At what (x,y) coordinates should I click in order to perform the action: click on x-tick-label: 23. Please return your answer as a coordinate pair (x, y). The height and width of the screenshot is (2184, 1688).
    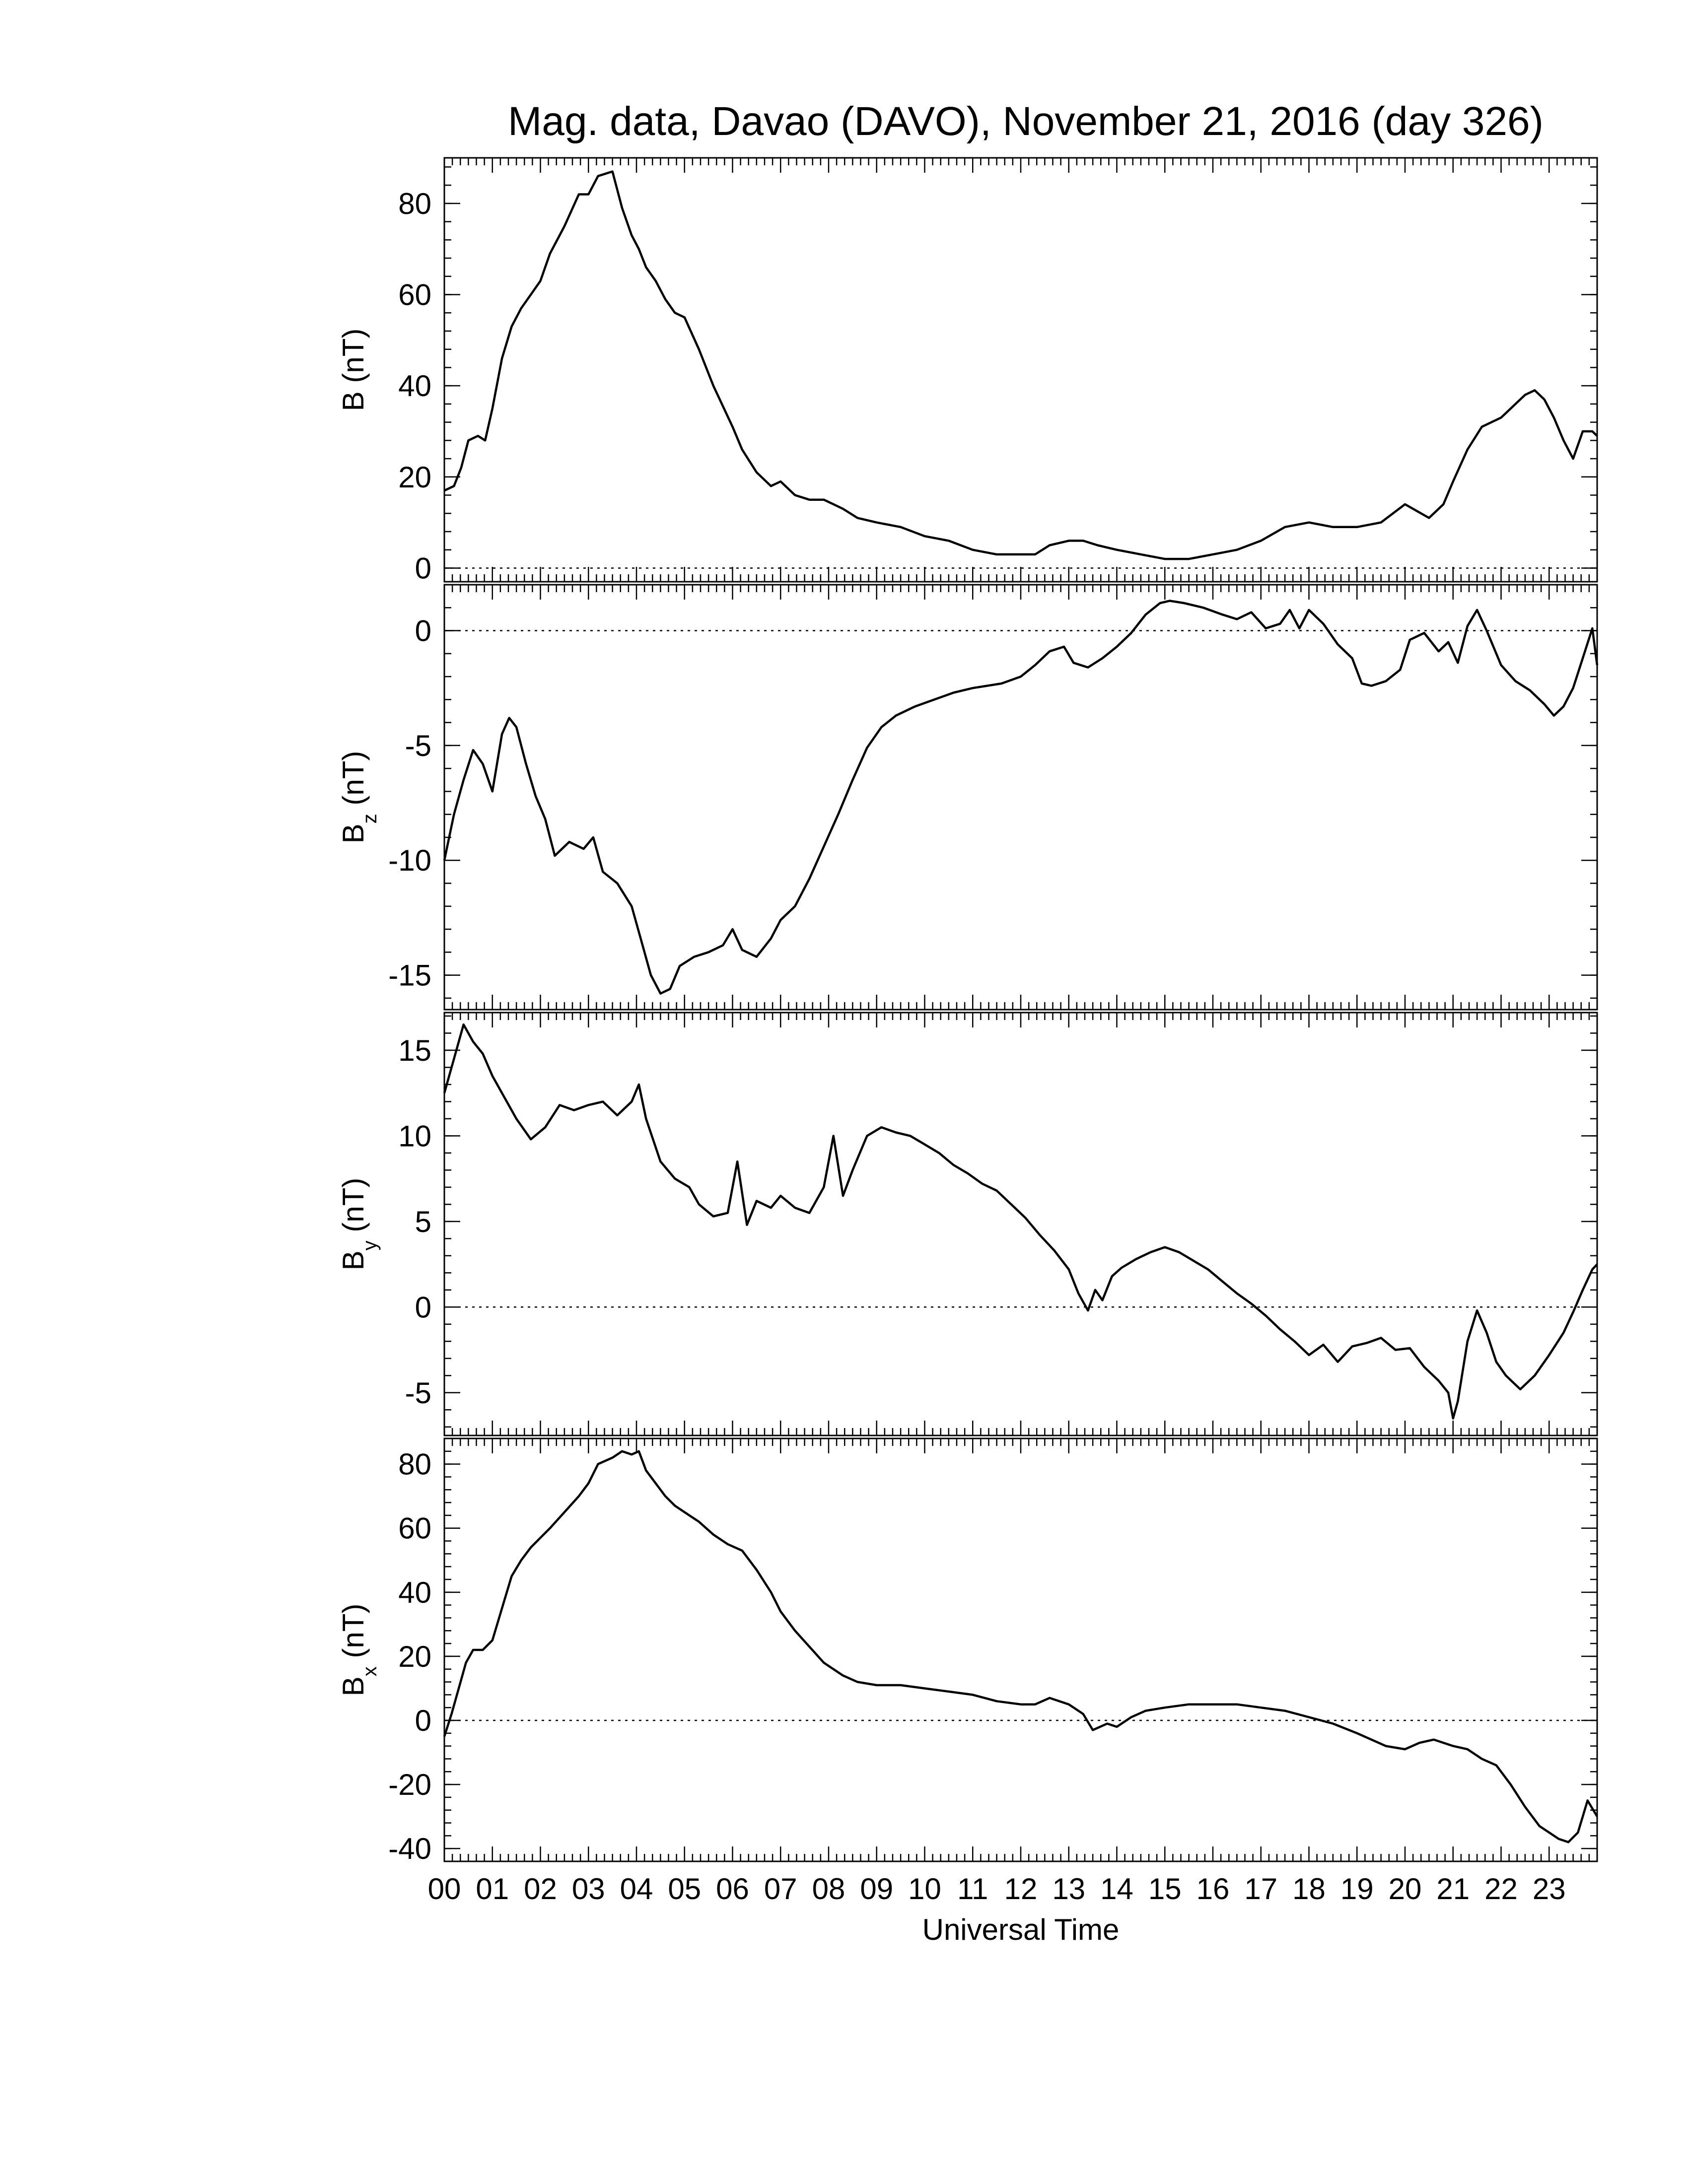
    Looking at the image, I should click on (1549, 1889).